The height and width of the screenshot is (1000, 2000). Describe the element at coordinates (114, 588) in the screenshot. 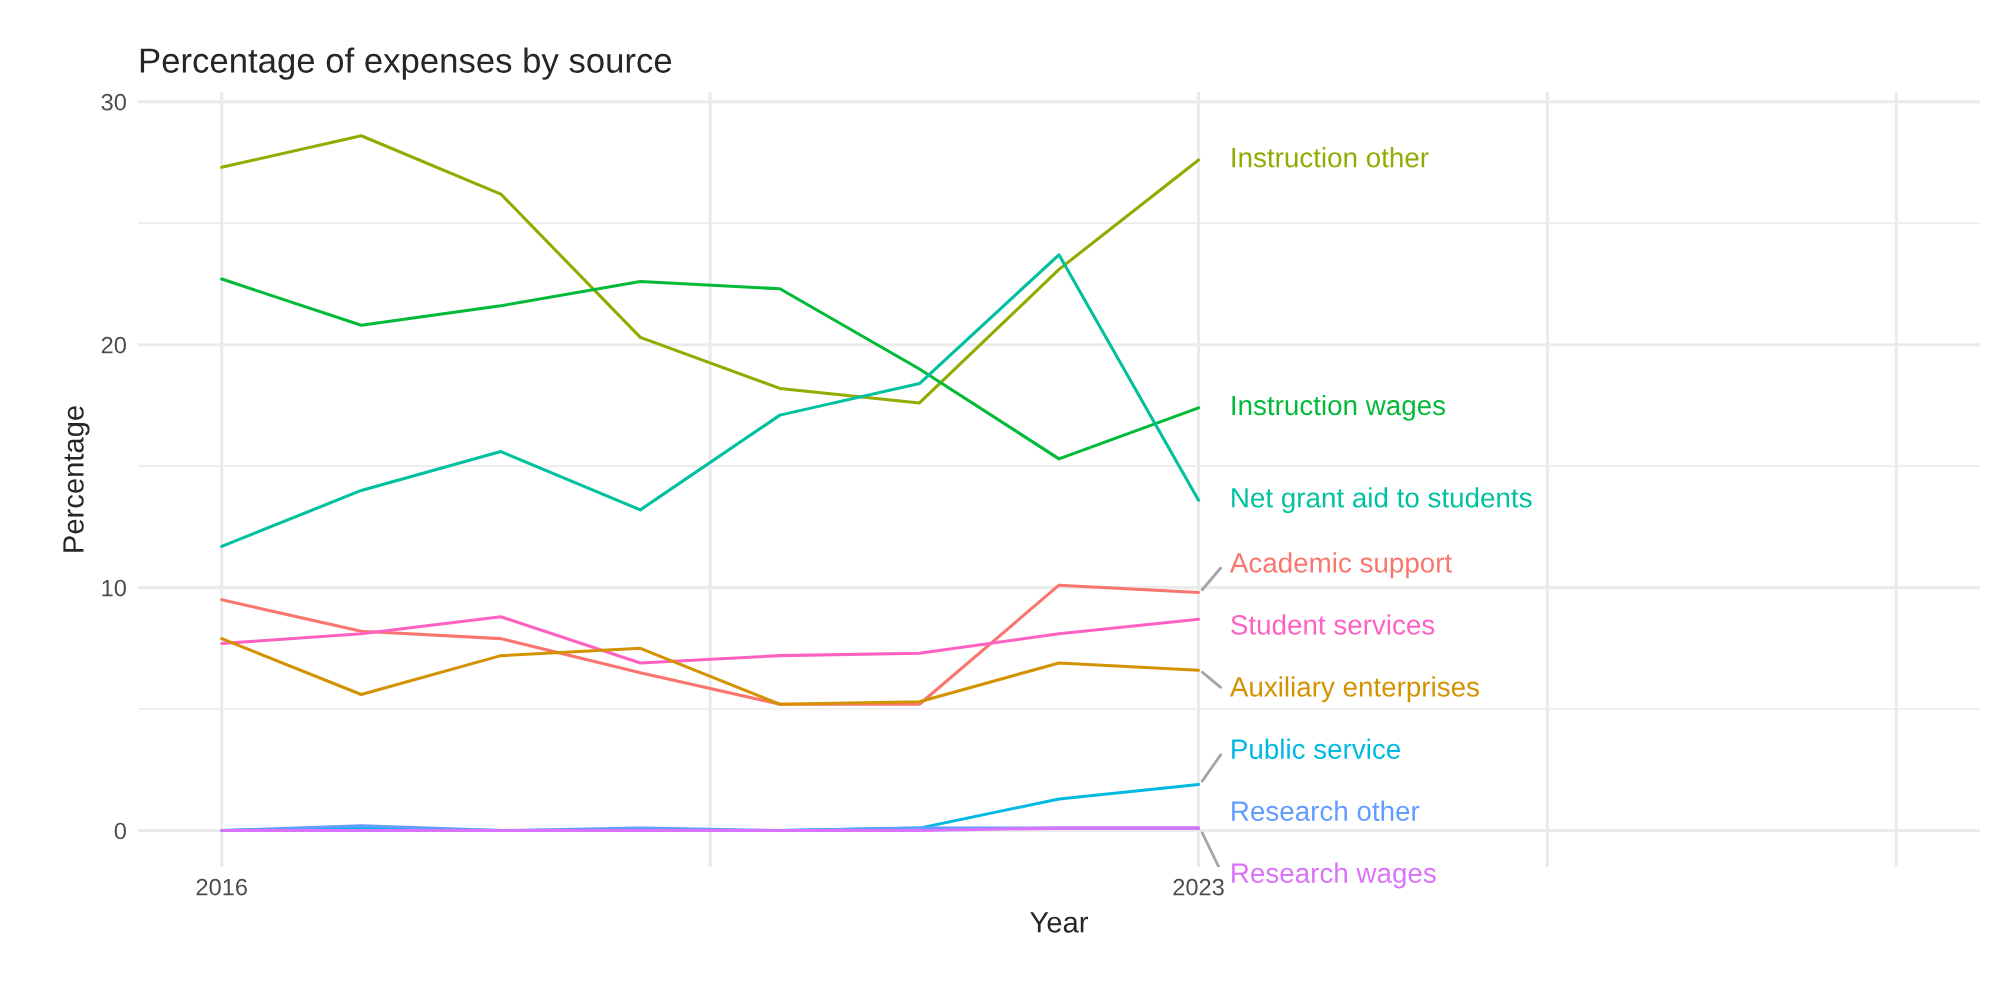

I see `y-tick-label: 10` at that location.